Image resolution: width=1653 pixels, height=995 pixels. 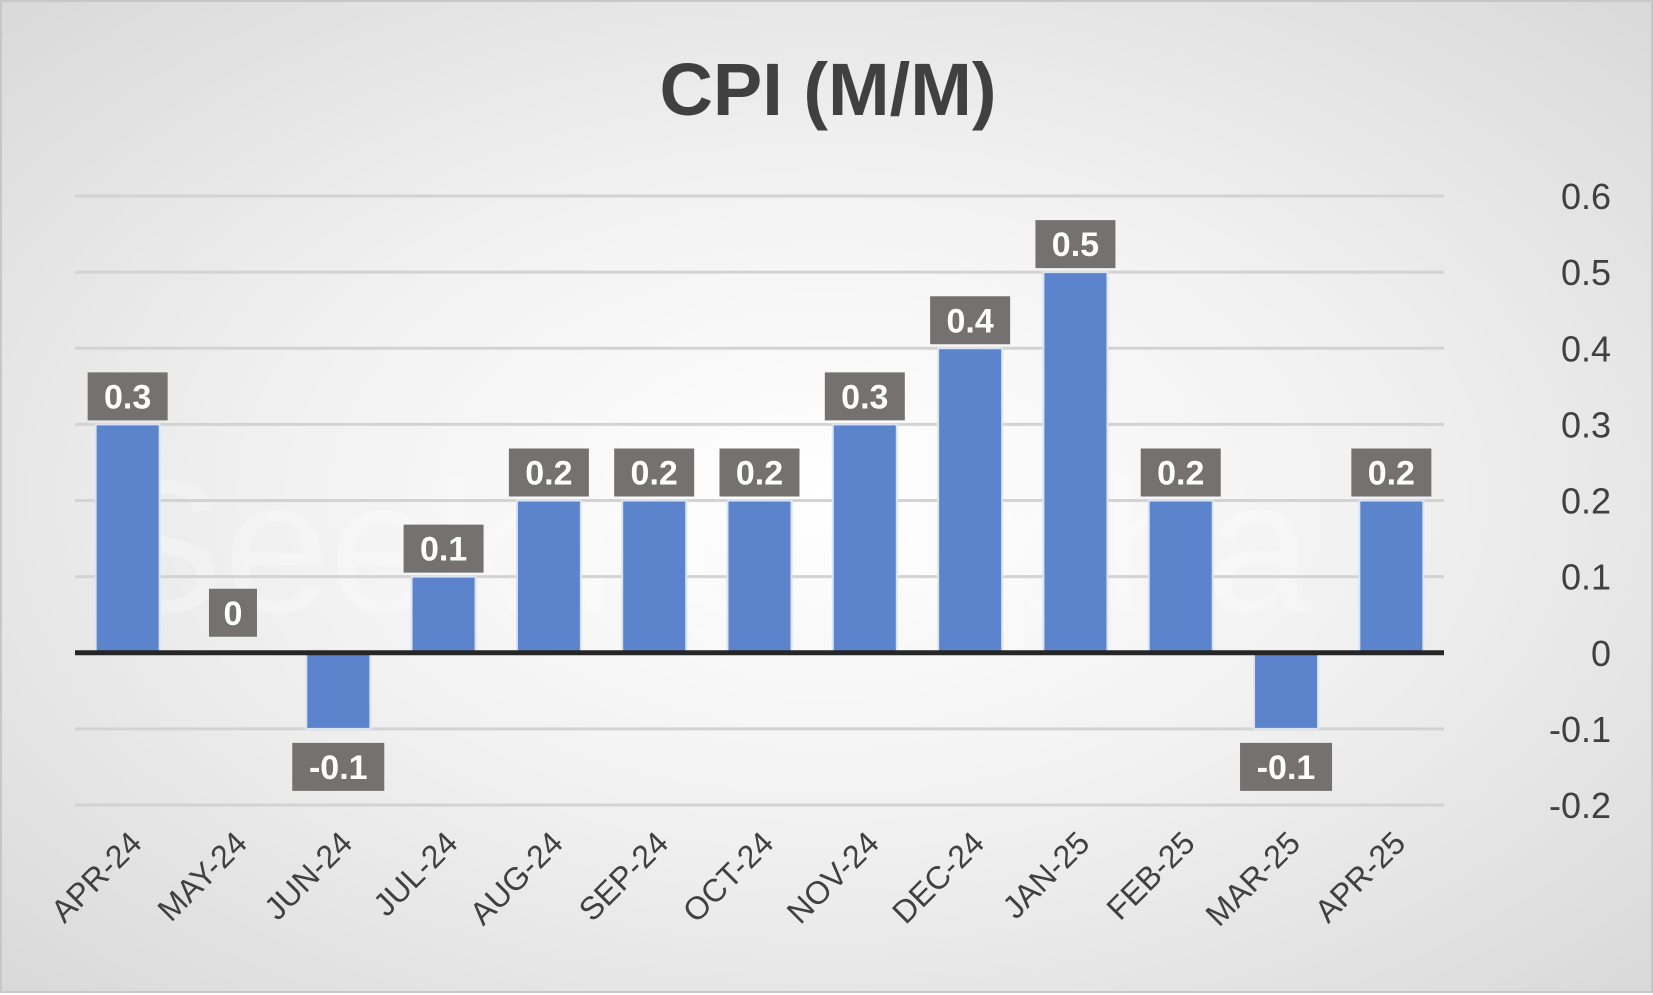 I want to click on data-label-text: 0, so click(x=233, y=614).